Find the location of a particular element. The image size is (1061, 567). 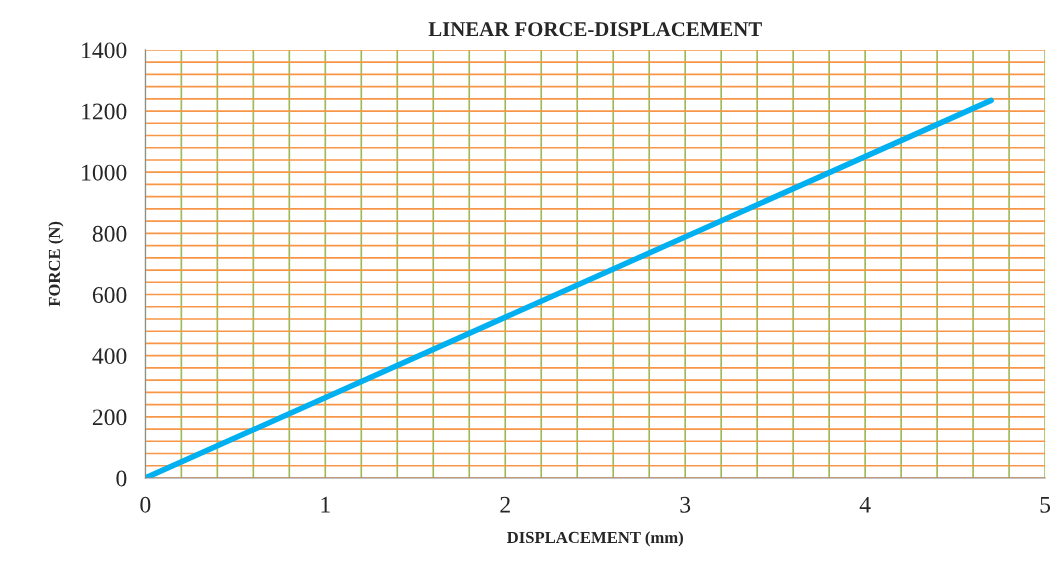

x-tick-label: 1 is located at coordinates (325, 504).